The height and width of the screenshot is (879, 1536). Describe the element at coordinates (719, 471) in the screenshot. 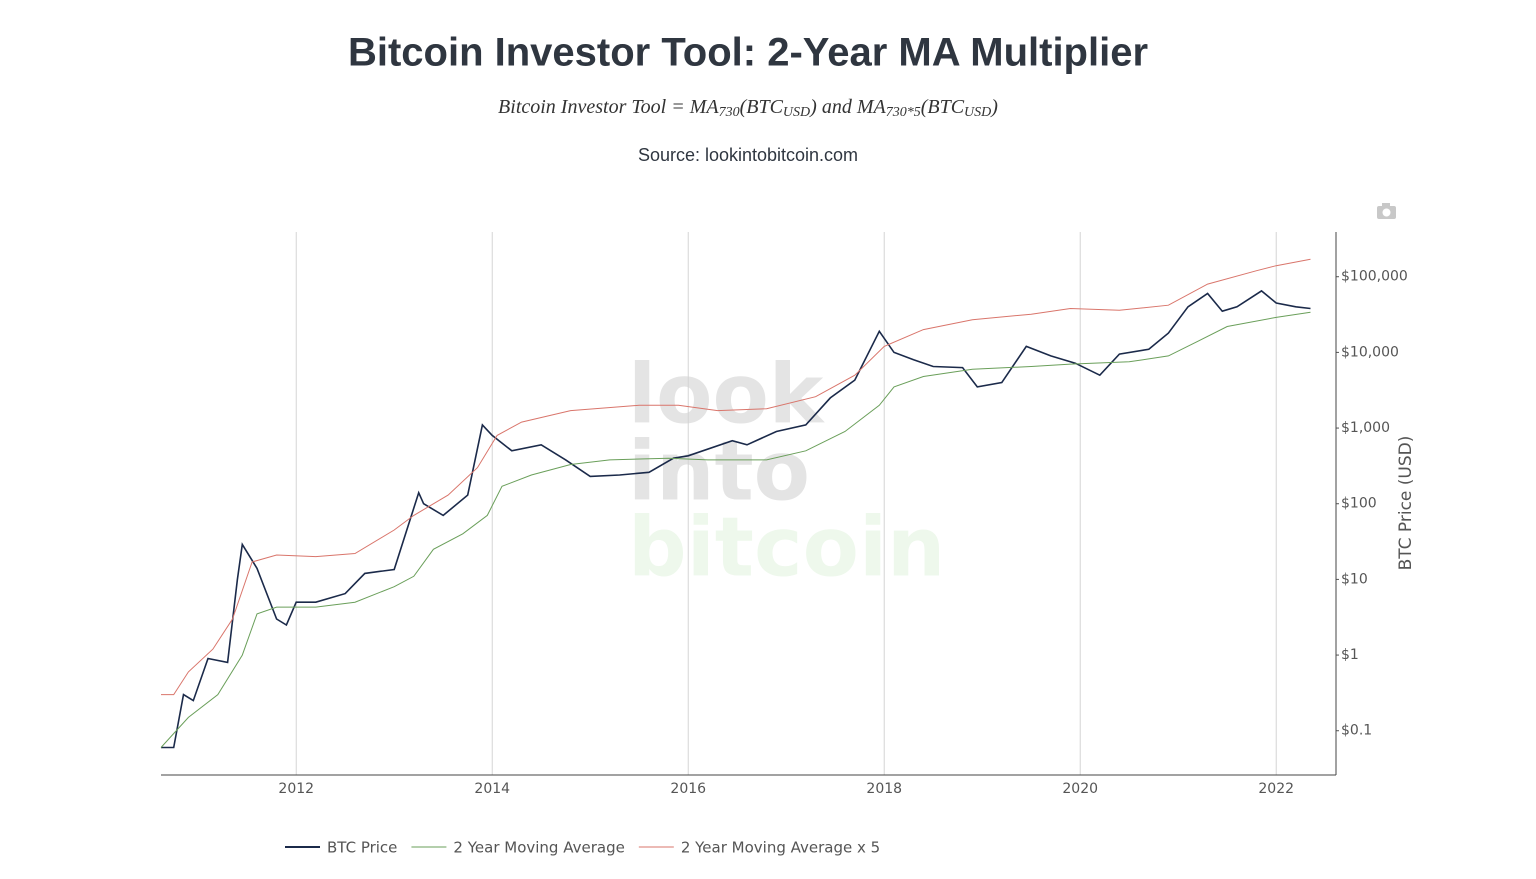

I see `watermark-text: into` at that location.